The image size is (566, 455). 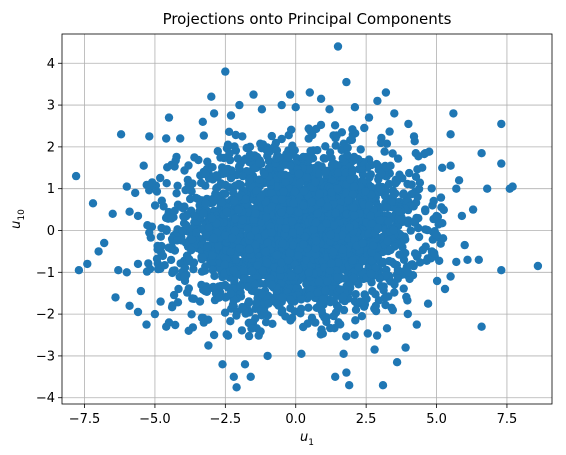 What do you see at coordinates (311, 443) in the screenshot?
I see `x-axis-label-sub: 1` at bounding box center [311, 443].